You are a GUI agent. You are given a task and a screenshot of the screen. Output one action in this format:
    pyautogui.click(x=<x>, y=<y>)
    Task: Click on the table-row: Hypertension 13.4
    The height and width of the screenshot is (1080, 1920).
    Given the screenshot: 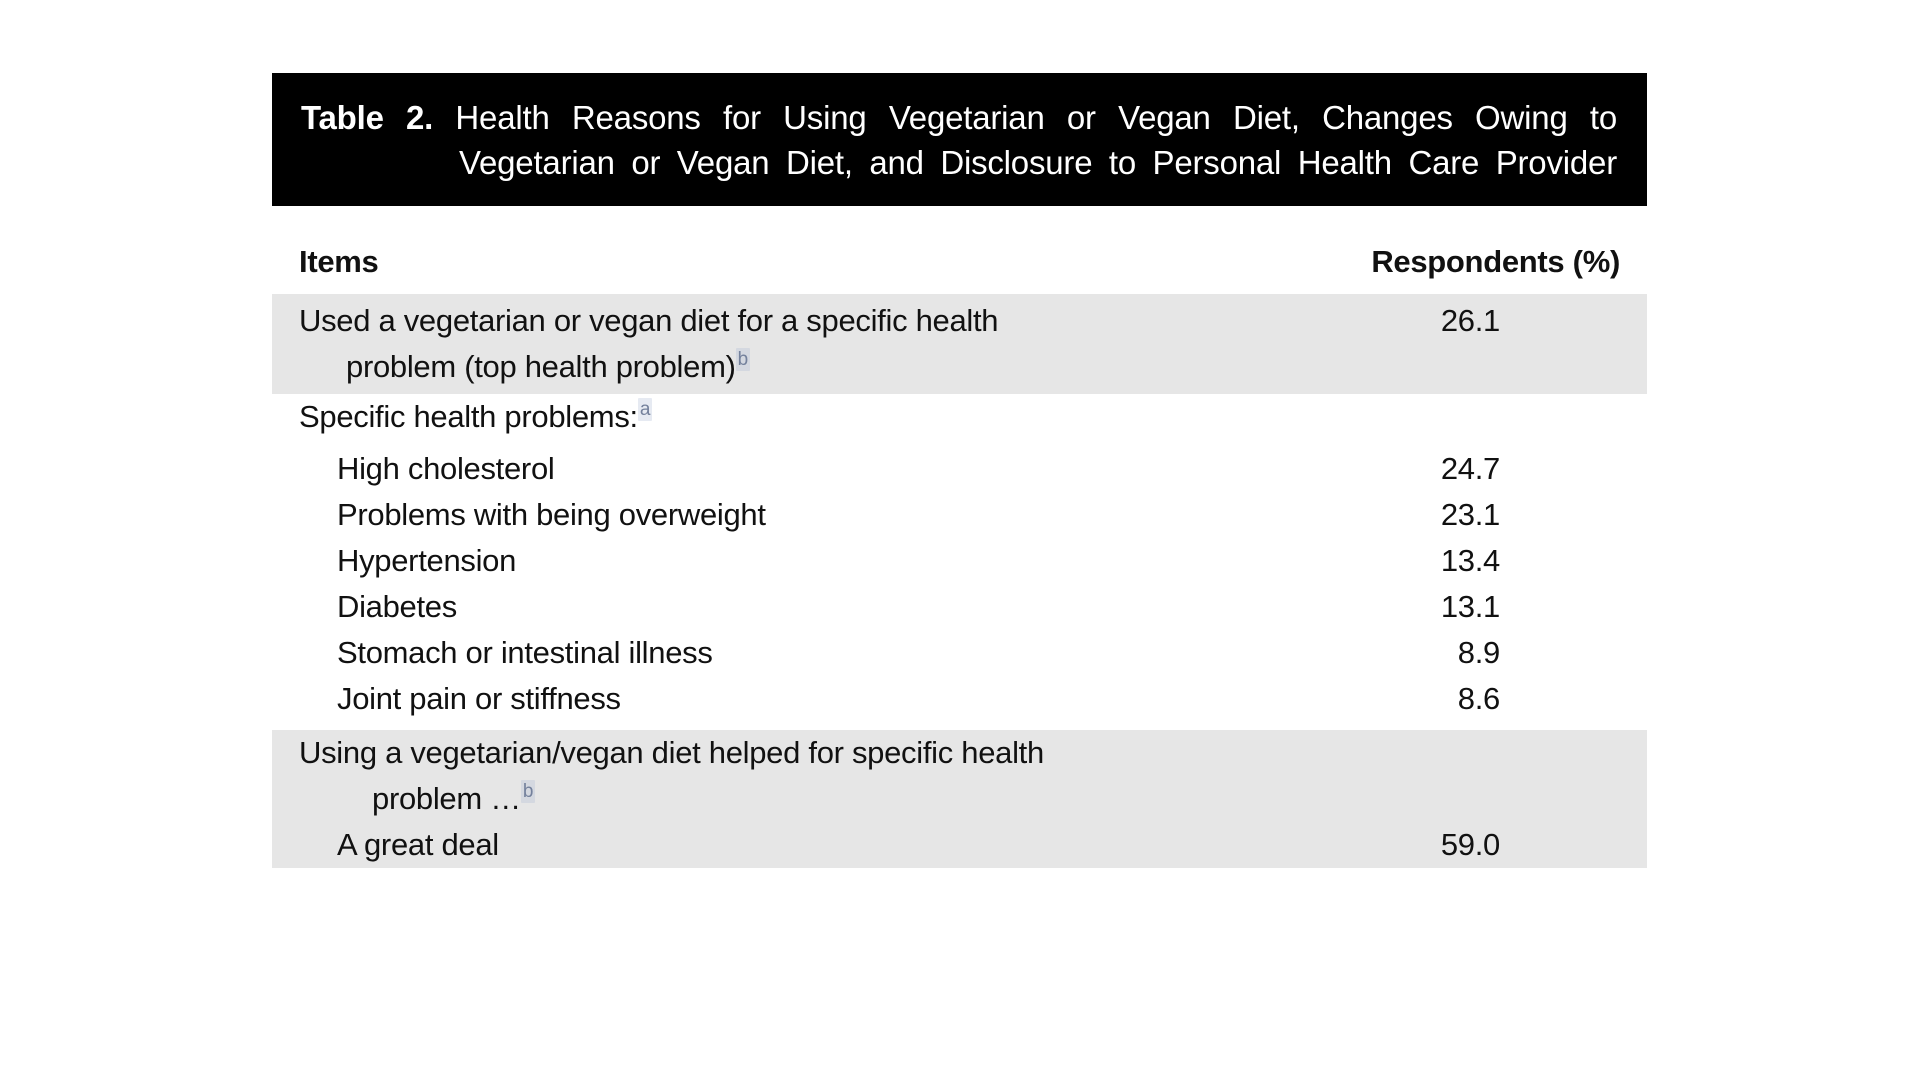 What is the action you would take?
    pyautogui.click(x=959, y=561)
    